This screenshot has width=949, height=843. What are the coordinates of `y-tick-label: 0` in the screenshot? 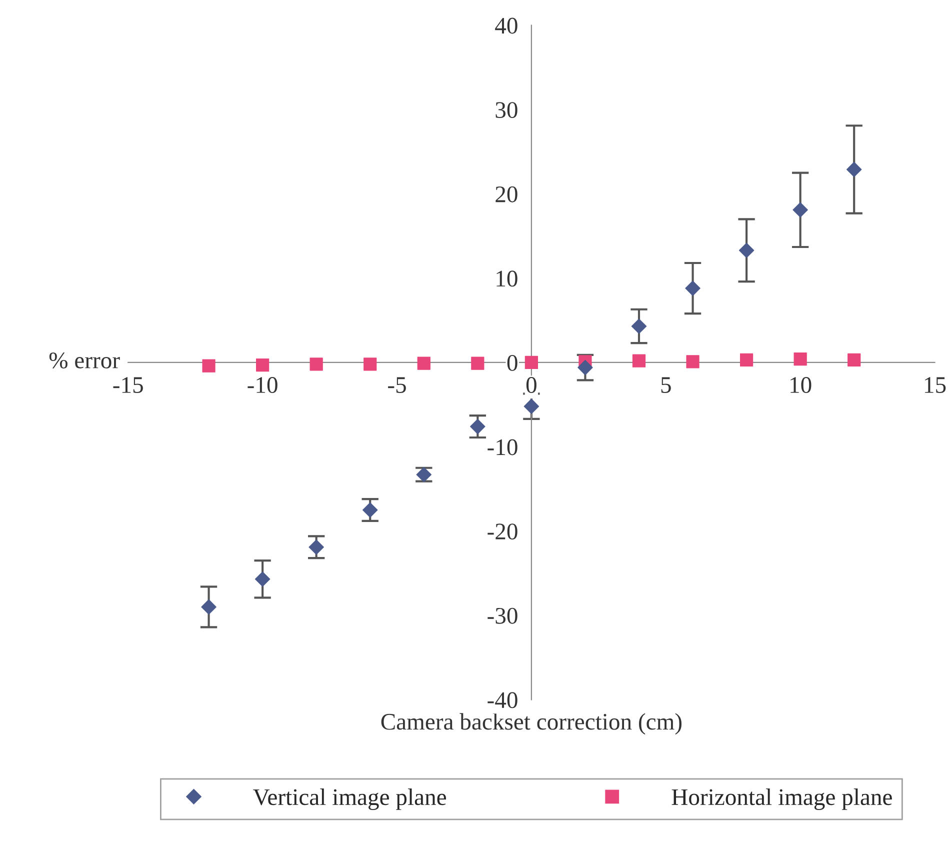 It's located at (512, 362).